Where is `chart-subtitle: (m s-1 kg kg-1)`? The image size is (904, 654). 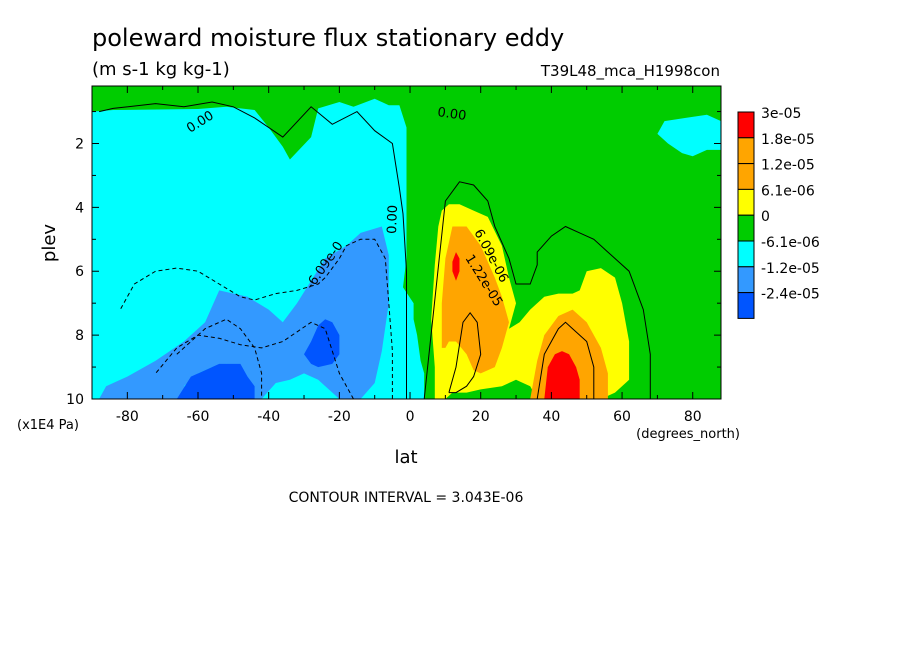 chart-subtitle: (m s-1 kg kg-1) is located at coordinates (161, 69).